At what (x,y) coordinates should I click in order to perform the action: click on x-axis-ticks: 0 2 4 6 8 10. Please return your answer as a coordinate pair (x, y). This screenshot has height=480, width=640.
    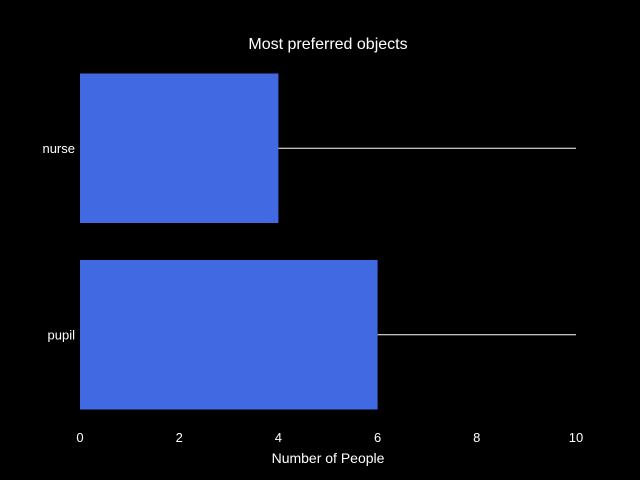
    Looking at the image, I should click on (329, 437).